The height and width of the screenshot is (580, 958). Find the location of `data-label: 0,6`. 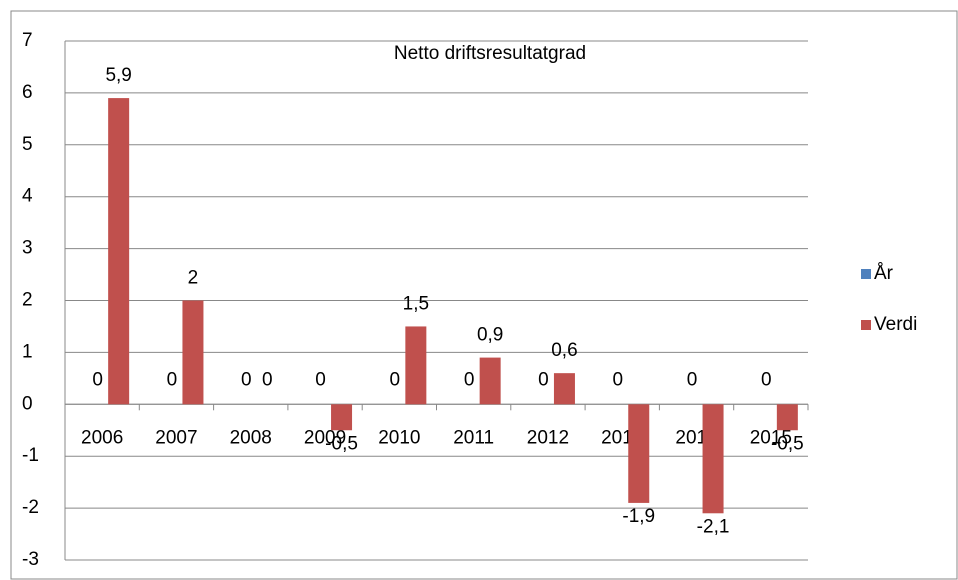

data-label: 0,6 is located at coordinates (564, 350).